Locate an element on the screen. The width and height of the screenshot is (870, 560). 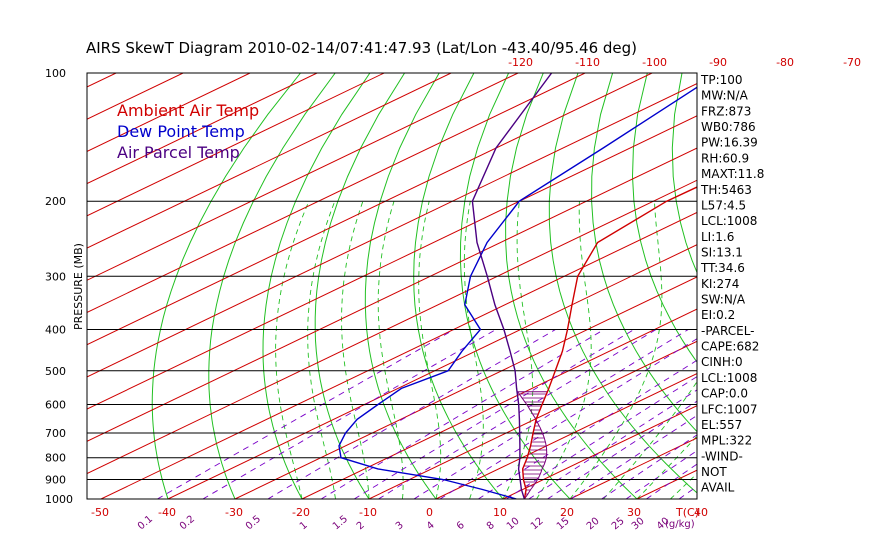
sounding-index-item: TP:100 is located at coordinates (721, 80).